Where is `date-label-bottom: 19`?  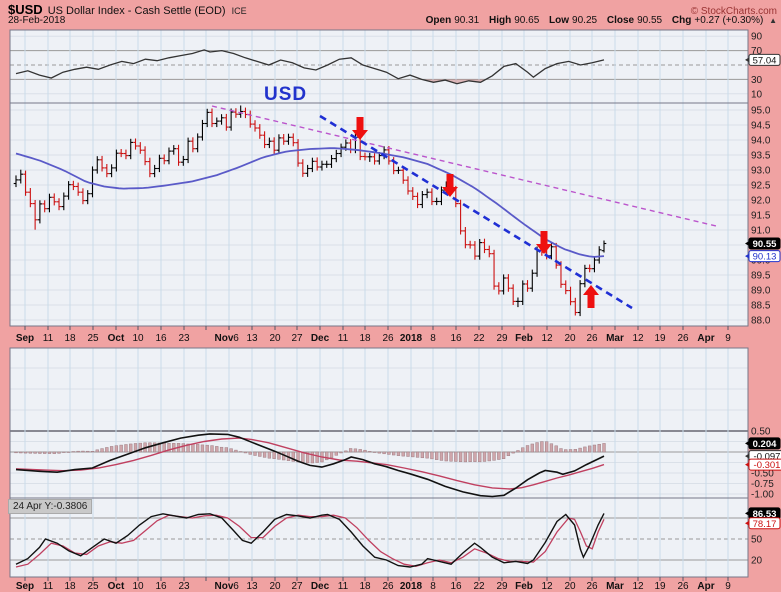 date-label-bottom: 19 is located at coordinates (660, 586).